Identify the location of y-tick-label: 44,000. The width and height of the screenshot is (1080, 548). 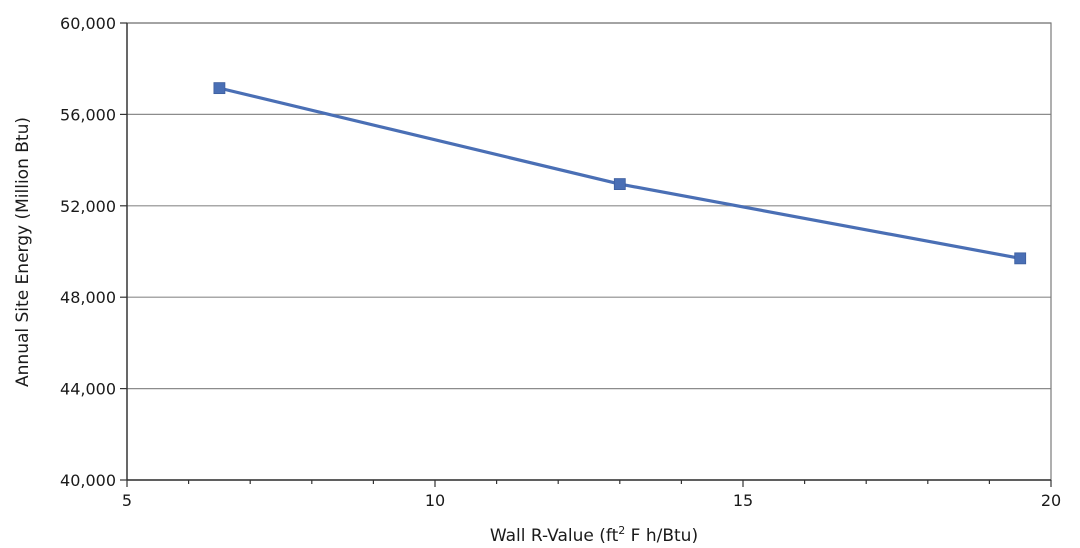
(88, 389).